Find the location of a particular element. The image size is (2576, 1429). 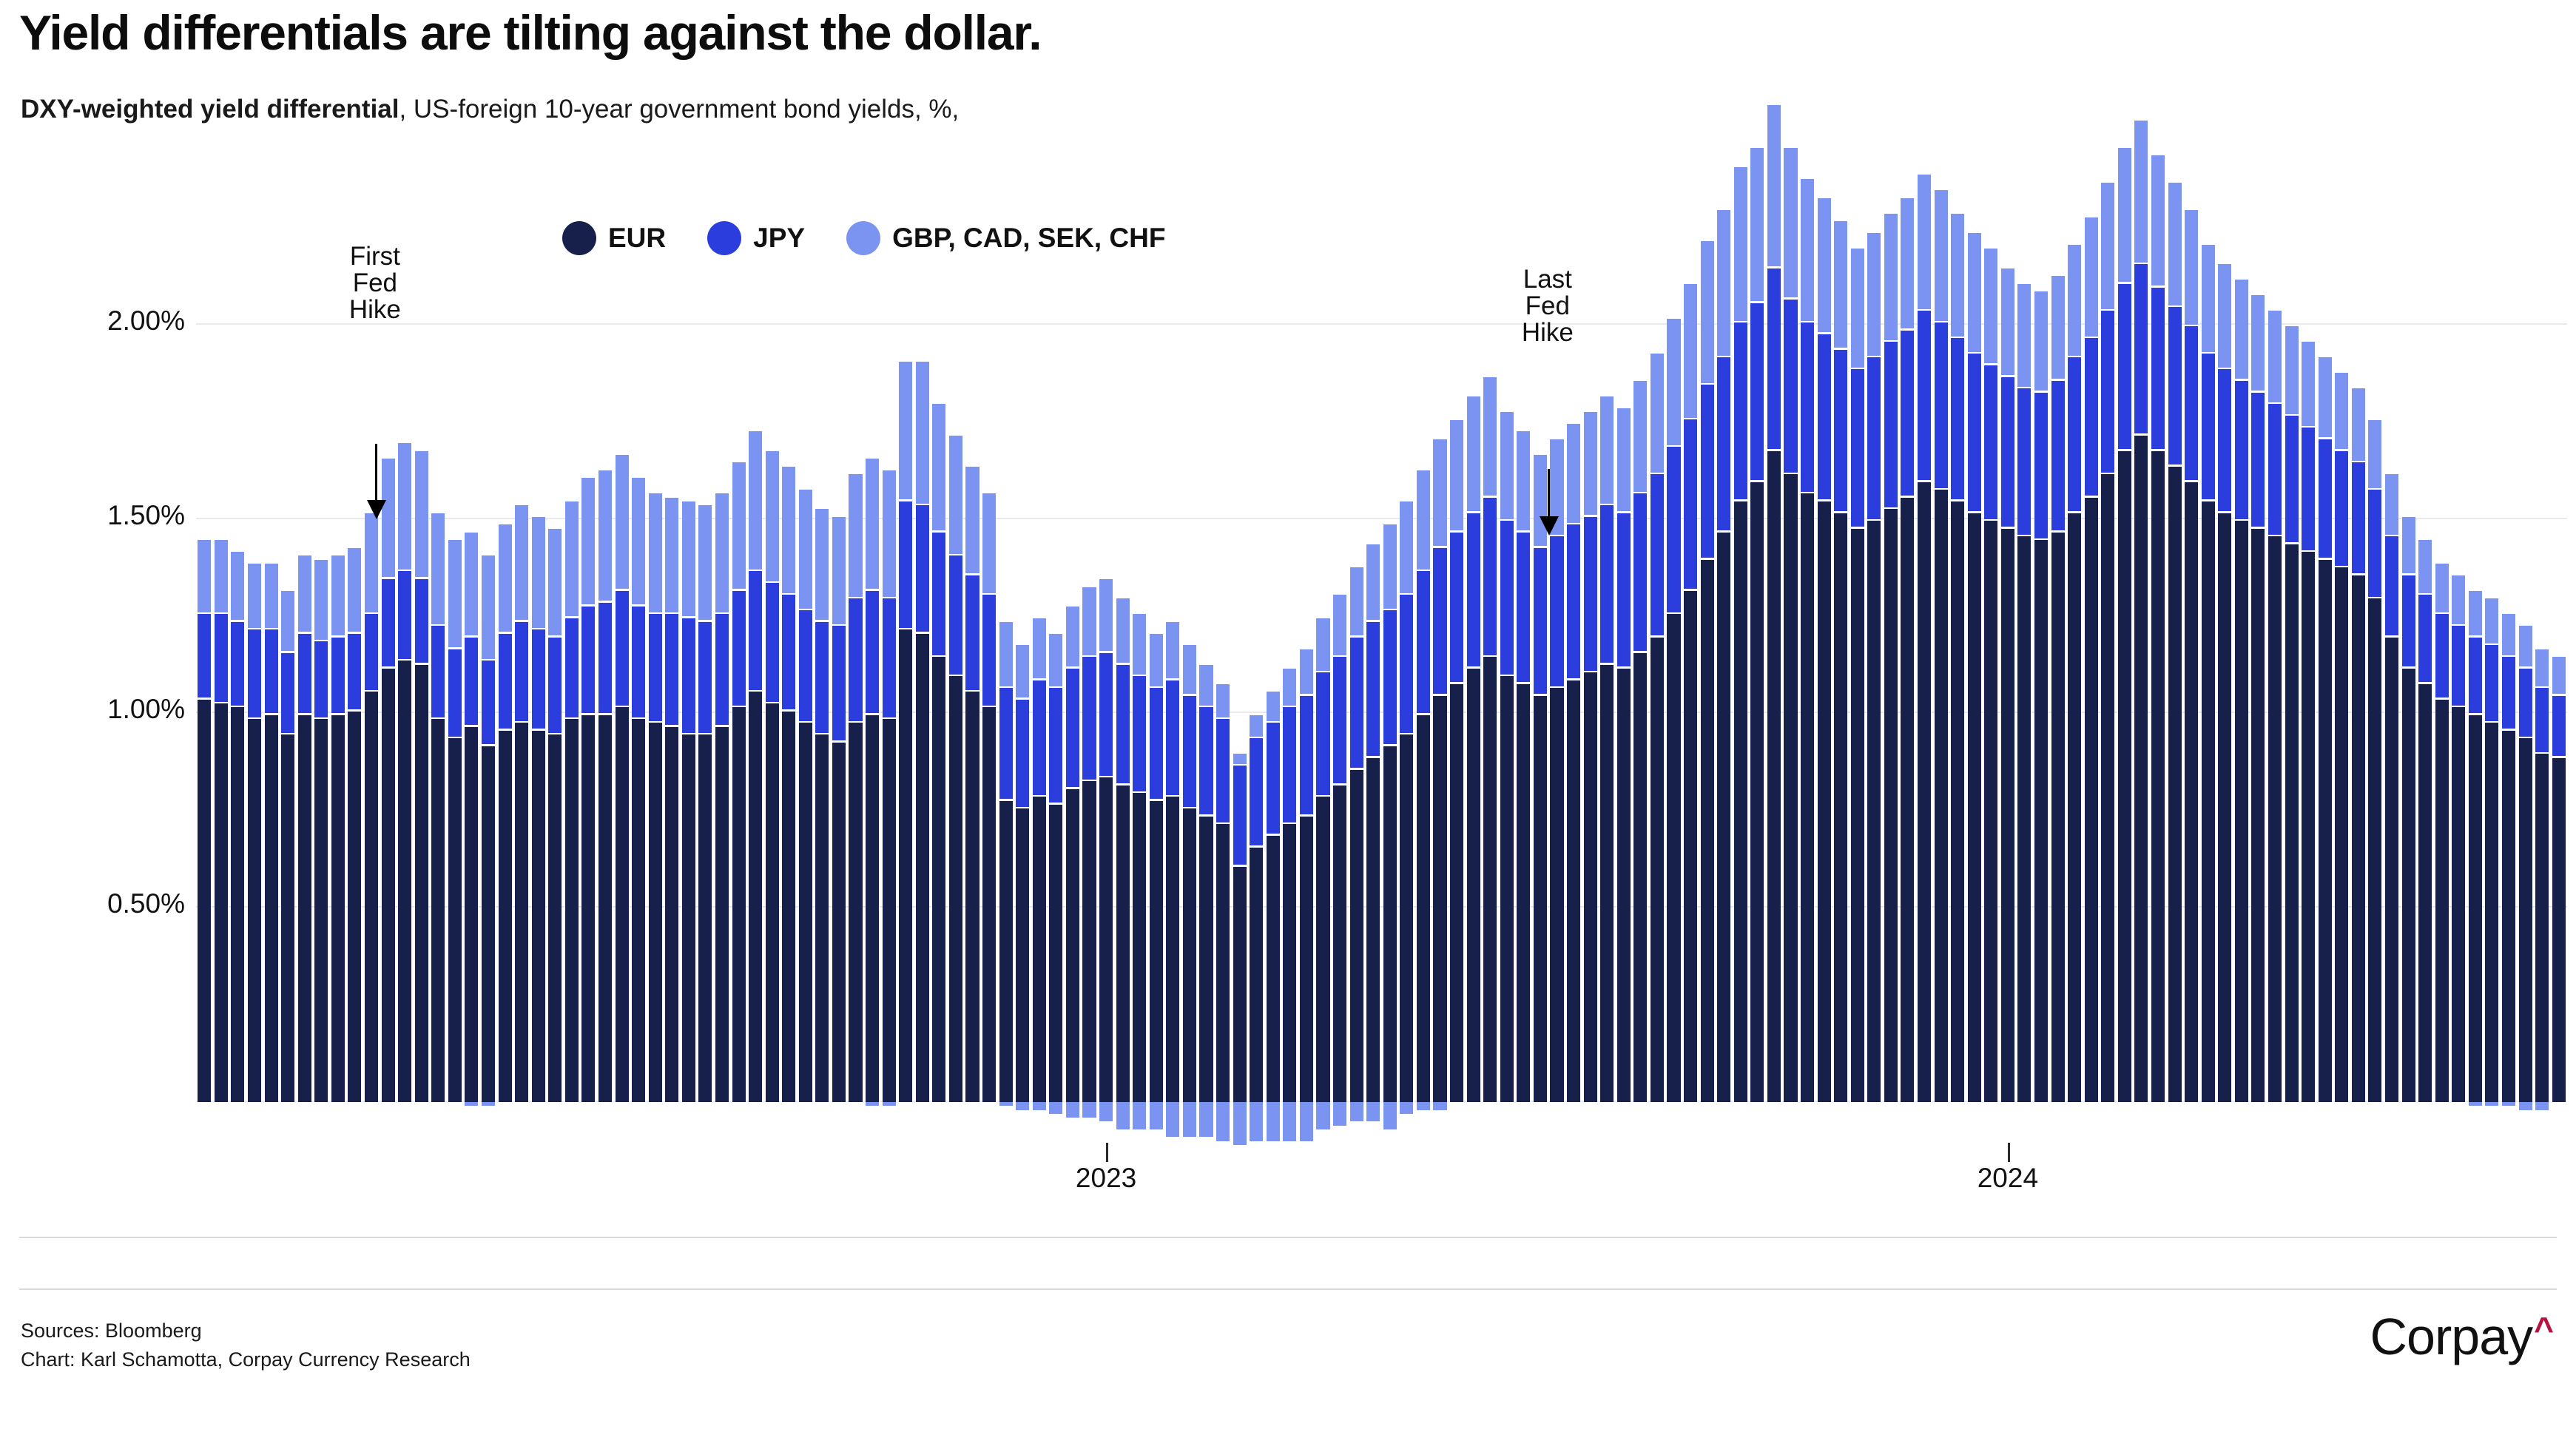

legend-label: JPY is located at coordinates (779, 238).